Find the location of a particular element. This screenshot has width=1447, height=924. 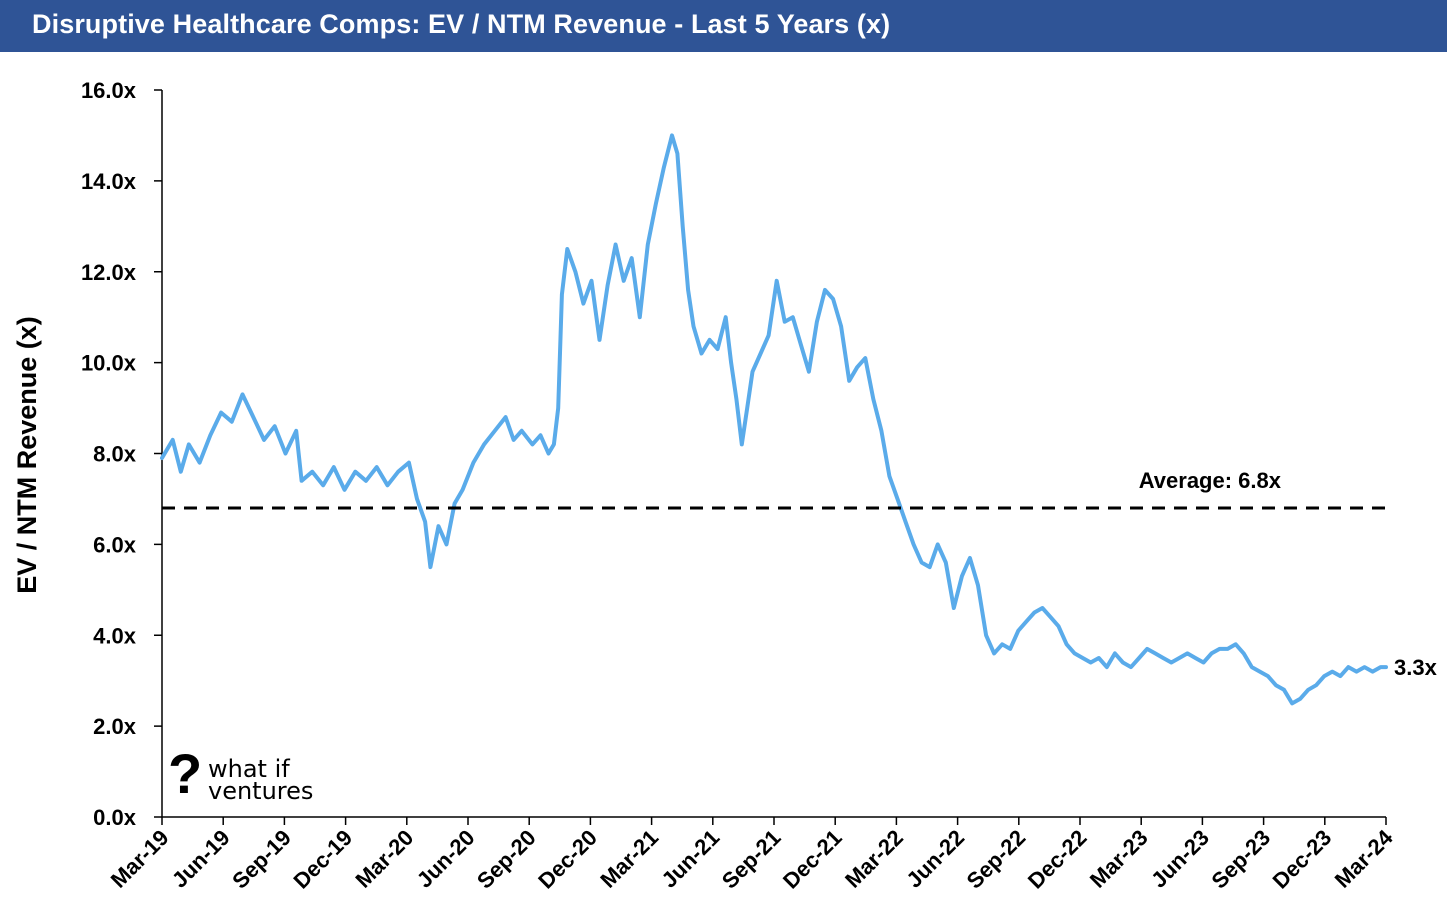

x-tick-label: Dec-22 is located at coordinates (1057, 859).